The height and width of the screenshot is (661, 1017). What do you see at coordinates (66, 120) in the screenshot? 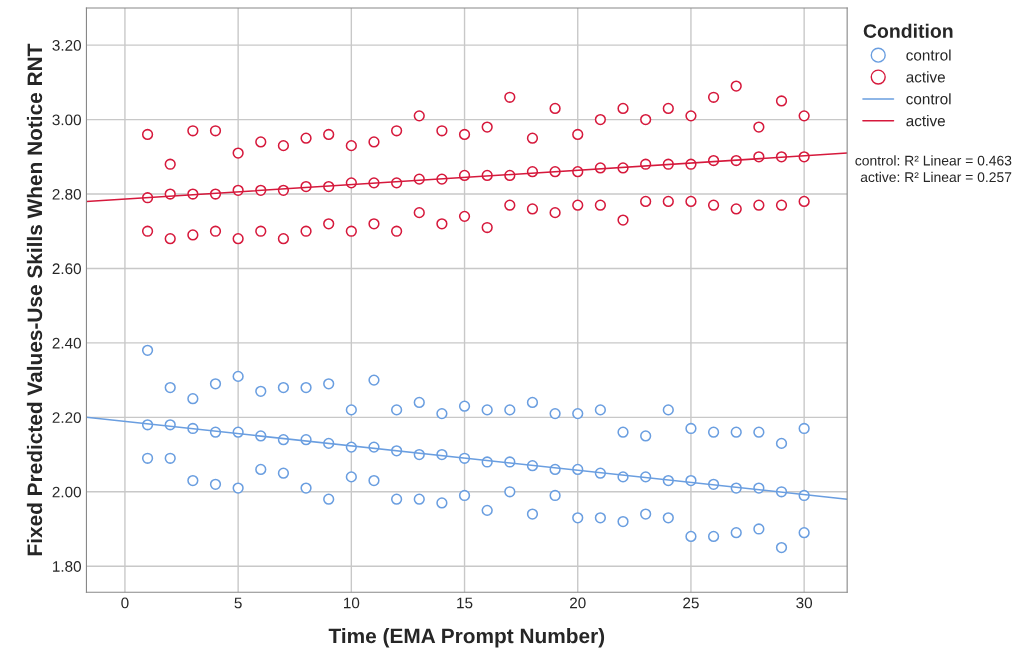
I see `y-tick-label: 3.00` at bounding box center [66, 120].